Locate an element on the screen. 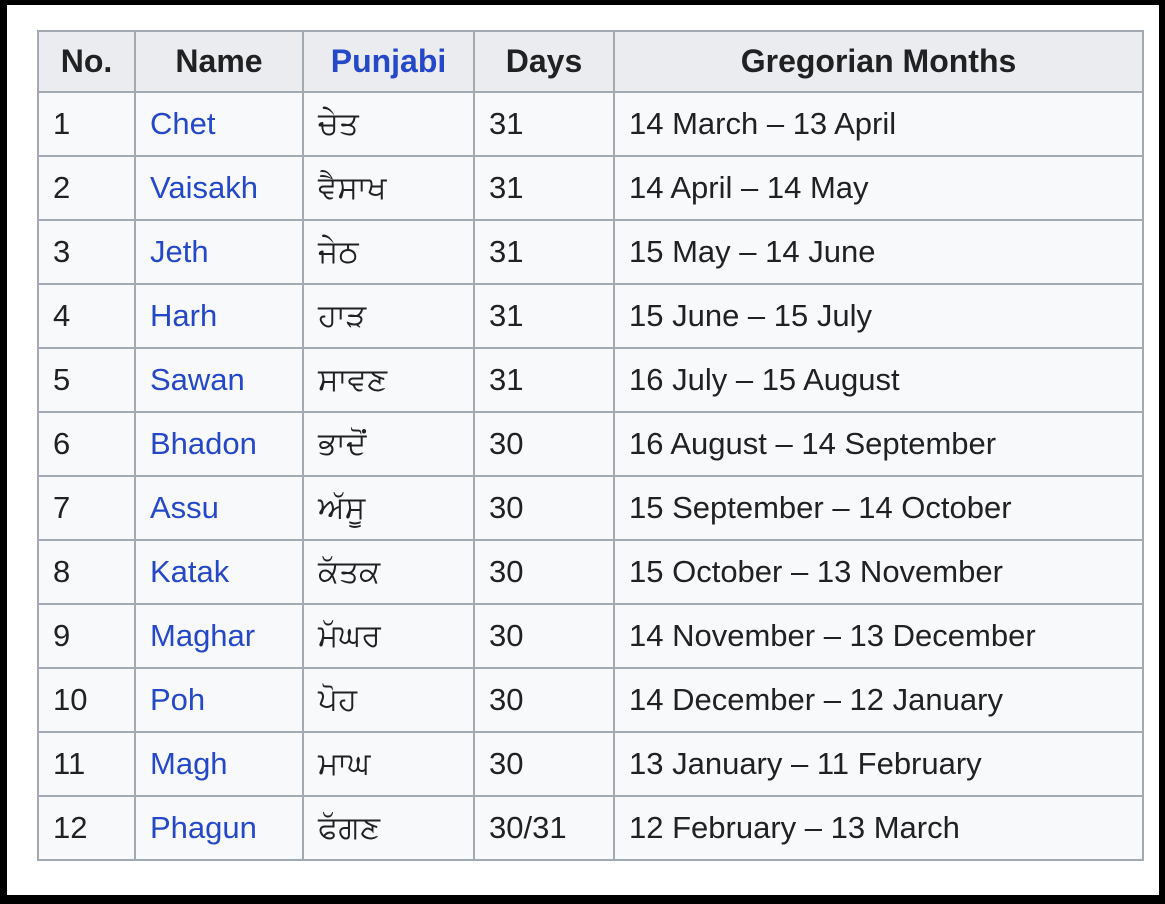  cell-month-name: Magh is located at coordinates (219, 764).